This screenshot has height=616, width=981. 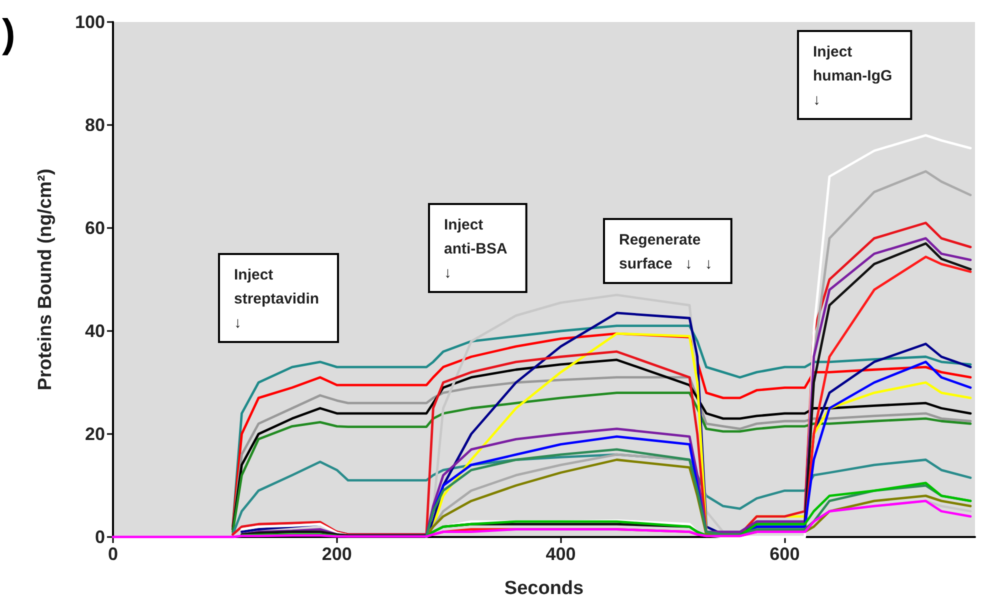 What do you see at coordinates (113, 554) in the screenshot?
I see `x-tick-label: 0` at bounding box center [113, 554].